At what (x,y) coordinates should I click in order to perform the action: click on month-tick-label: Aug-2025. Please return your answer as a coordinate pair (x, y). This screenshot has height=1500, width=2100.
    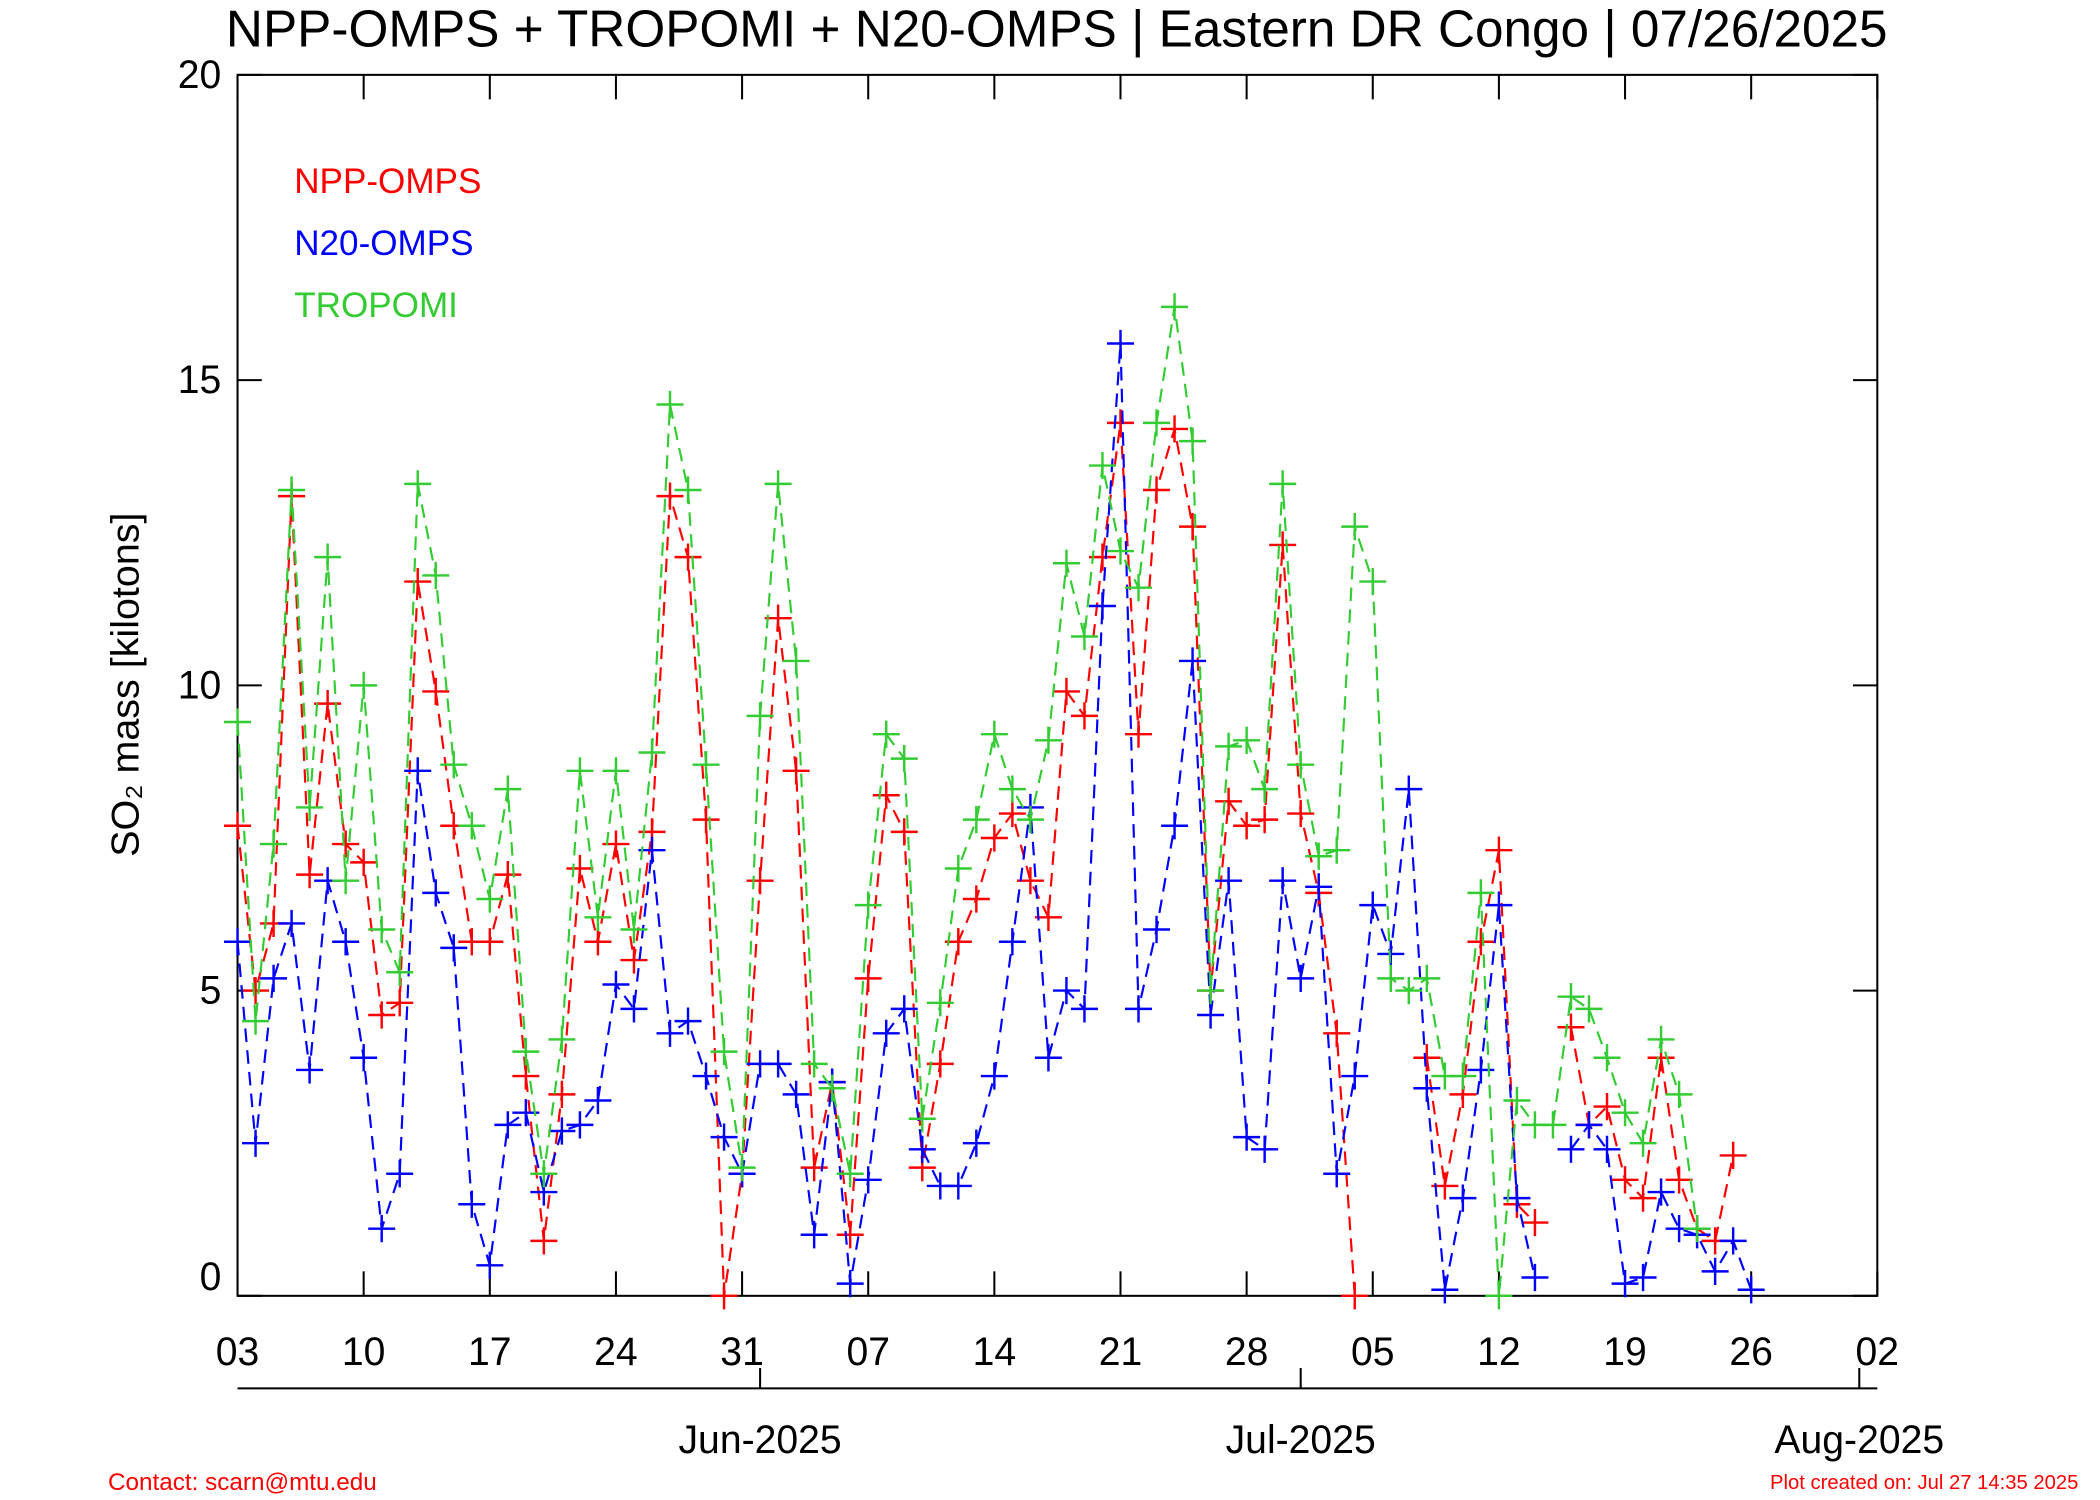
    Looking at the image, I should click on (1859, 1440).